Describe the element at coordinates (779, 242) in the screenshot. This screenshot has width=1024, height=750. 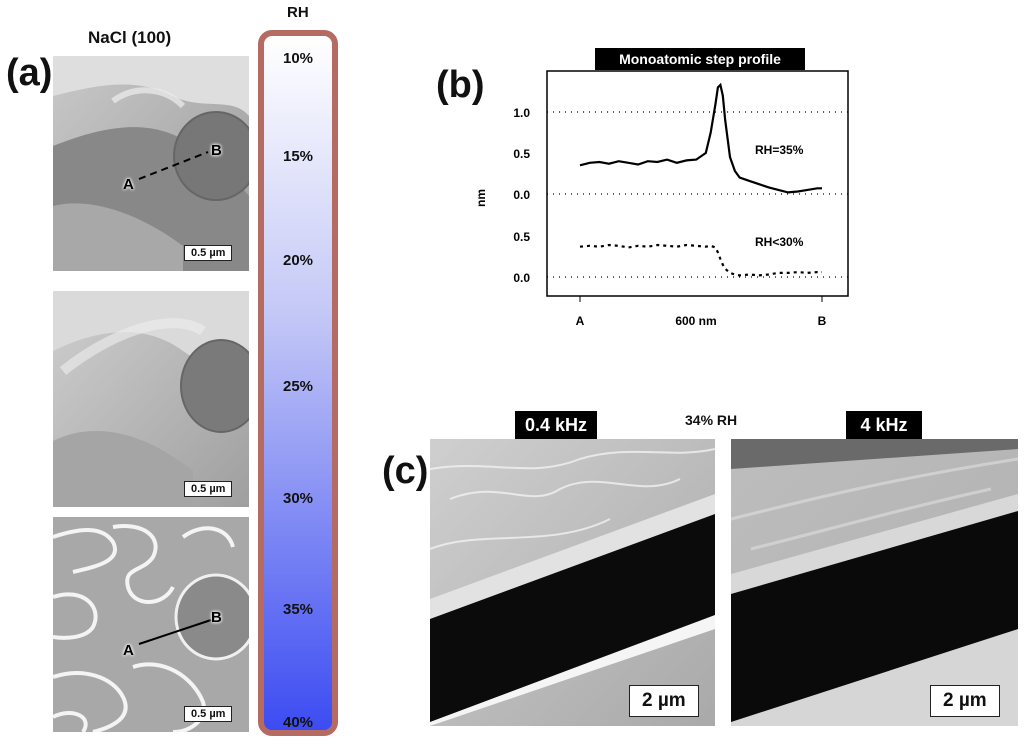
I see `series-label-lower: RH<30%` at that location.